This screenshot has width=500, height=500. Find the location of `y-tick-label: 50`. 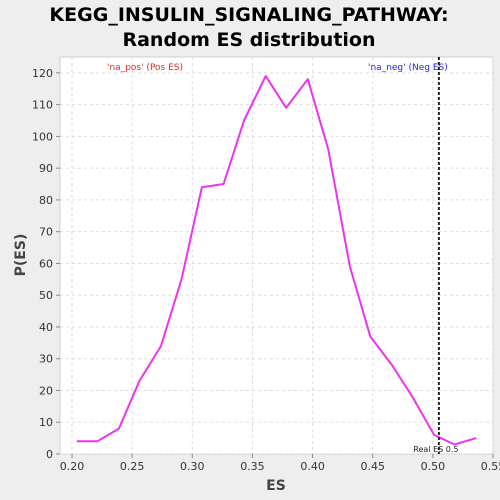

y-tick-label: 50 is located at coordinates (46, 295).